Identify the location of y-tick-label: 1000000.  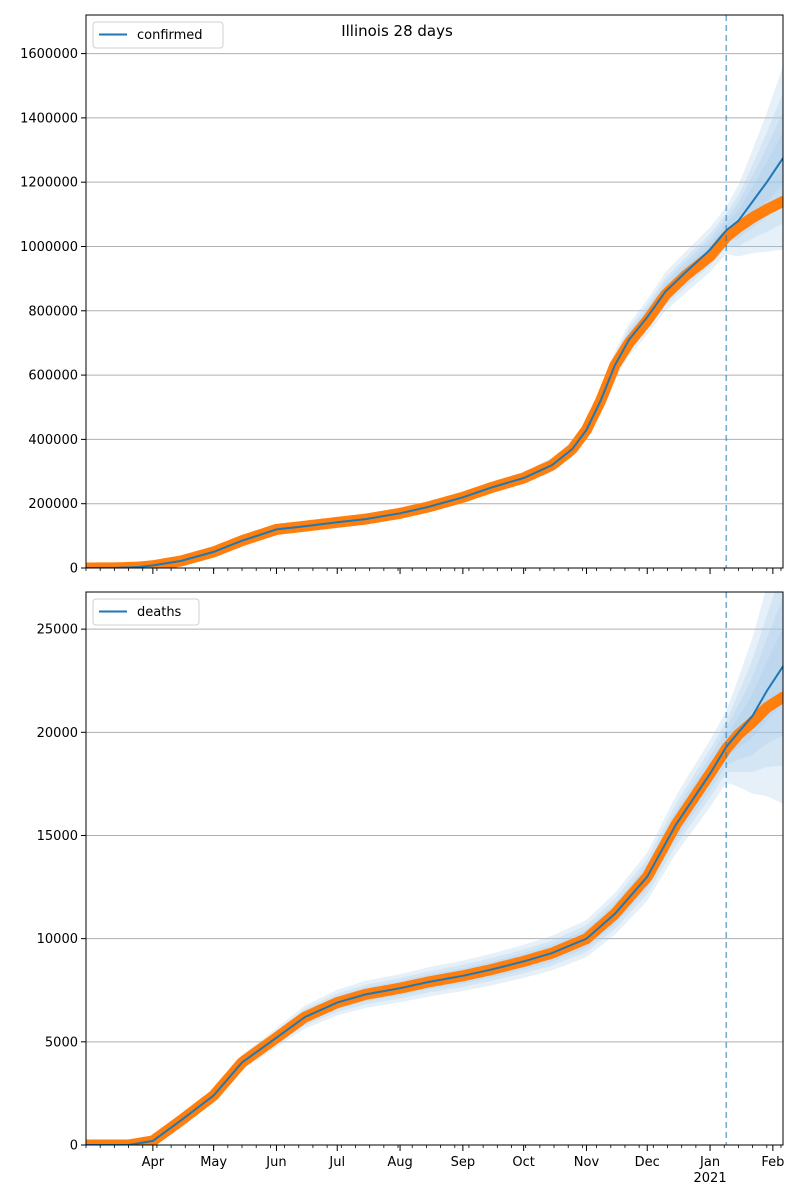
(49, 247).